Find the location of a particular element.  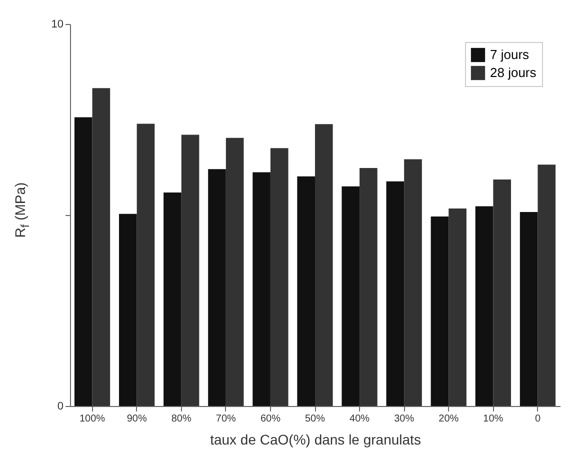

x-tick-label: 20% is located at coordinates (448, 419).